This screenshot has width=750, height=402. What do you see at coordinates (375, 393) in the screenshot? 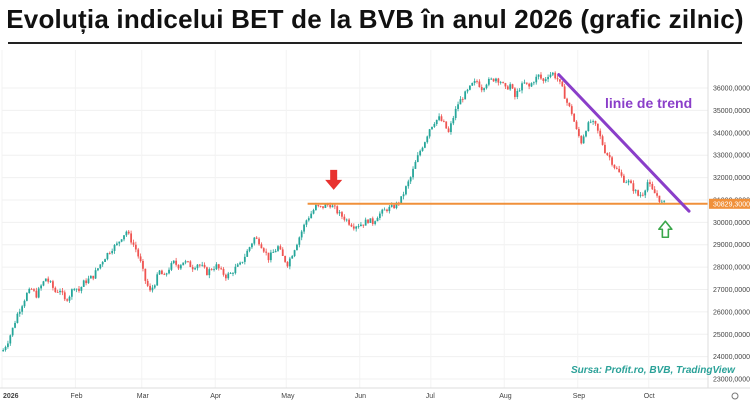
I see `x-axis: 2026 Feb Mar Apr May Jun Jul Aug Sep Oct` at bounding box center [375, 393].